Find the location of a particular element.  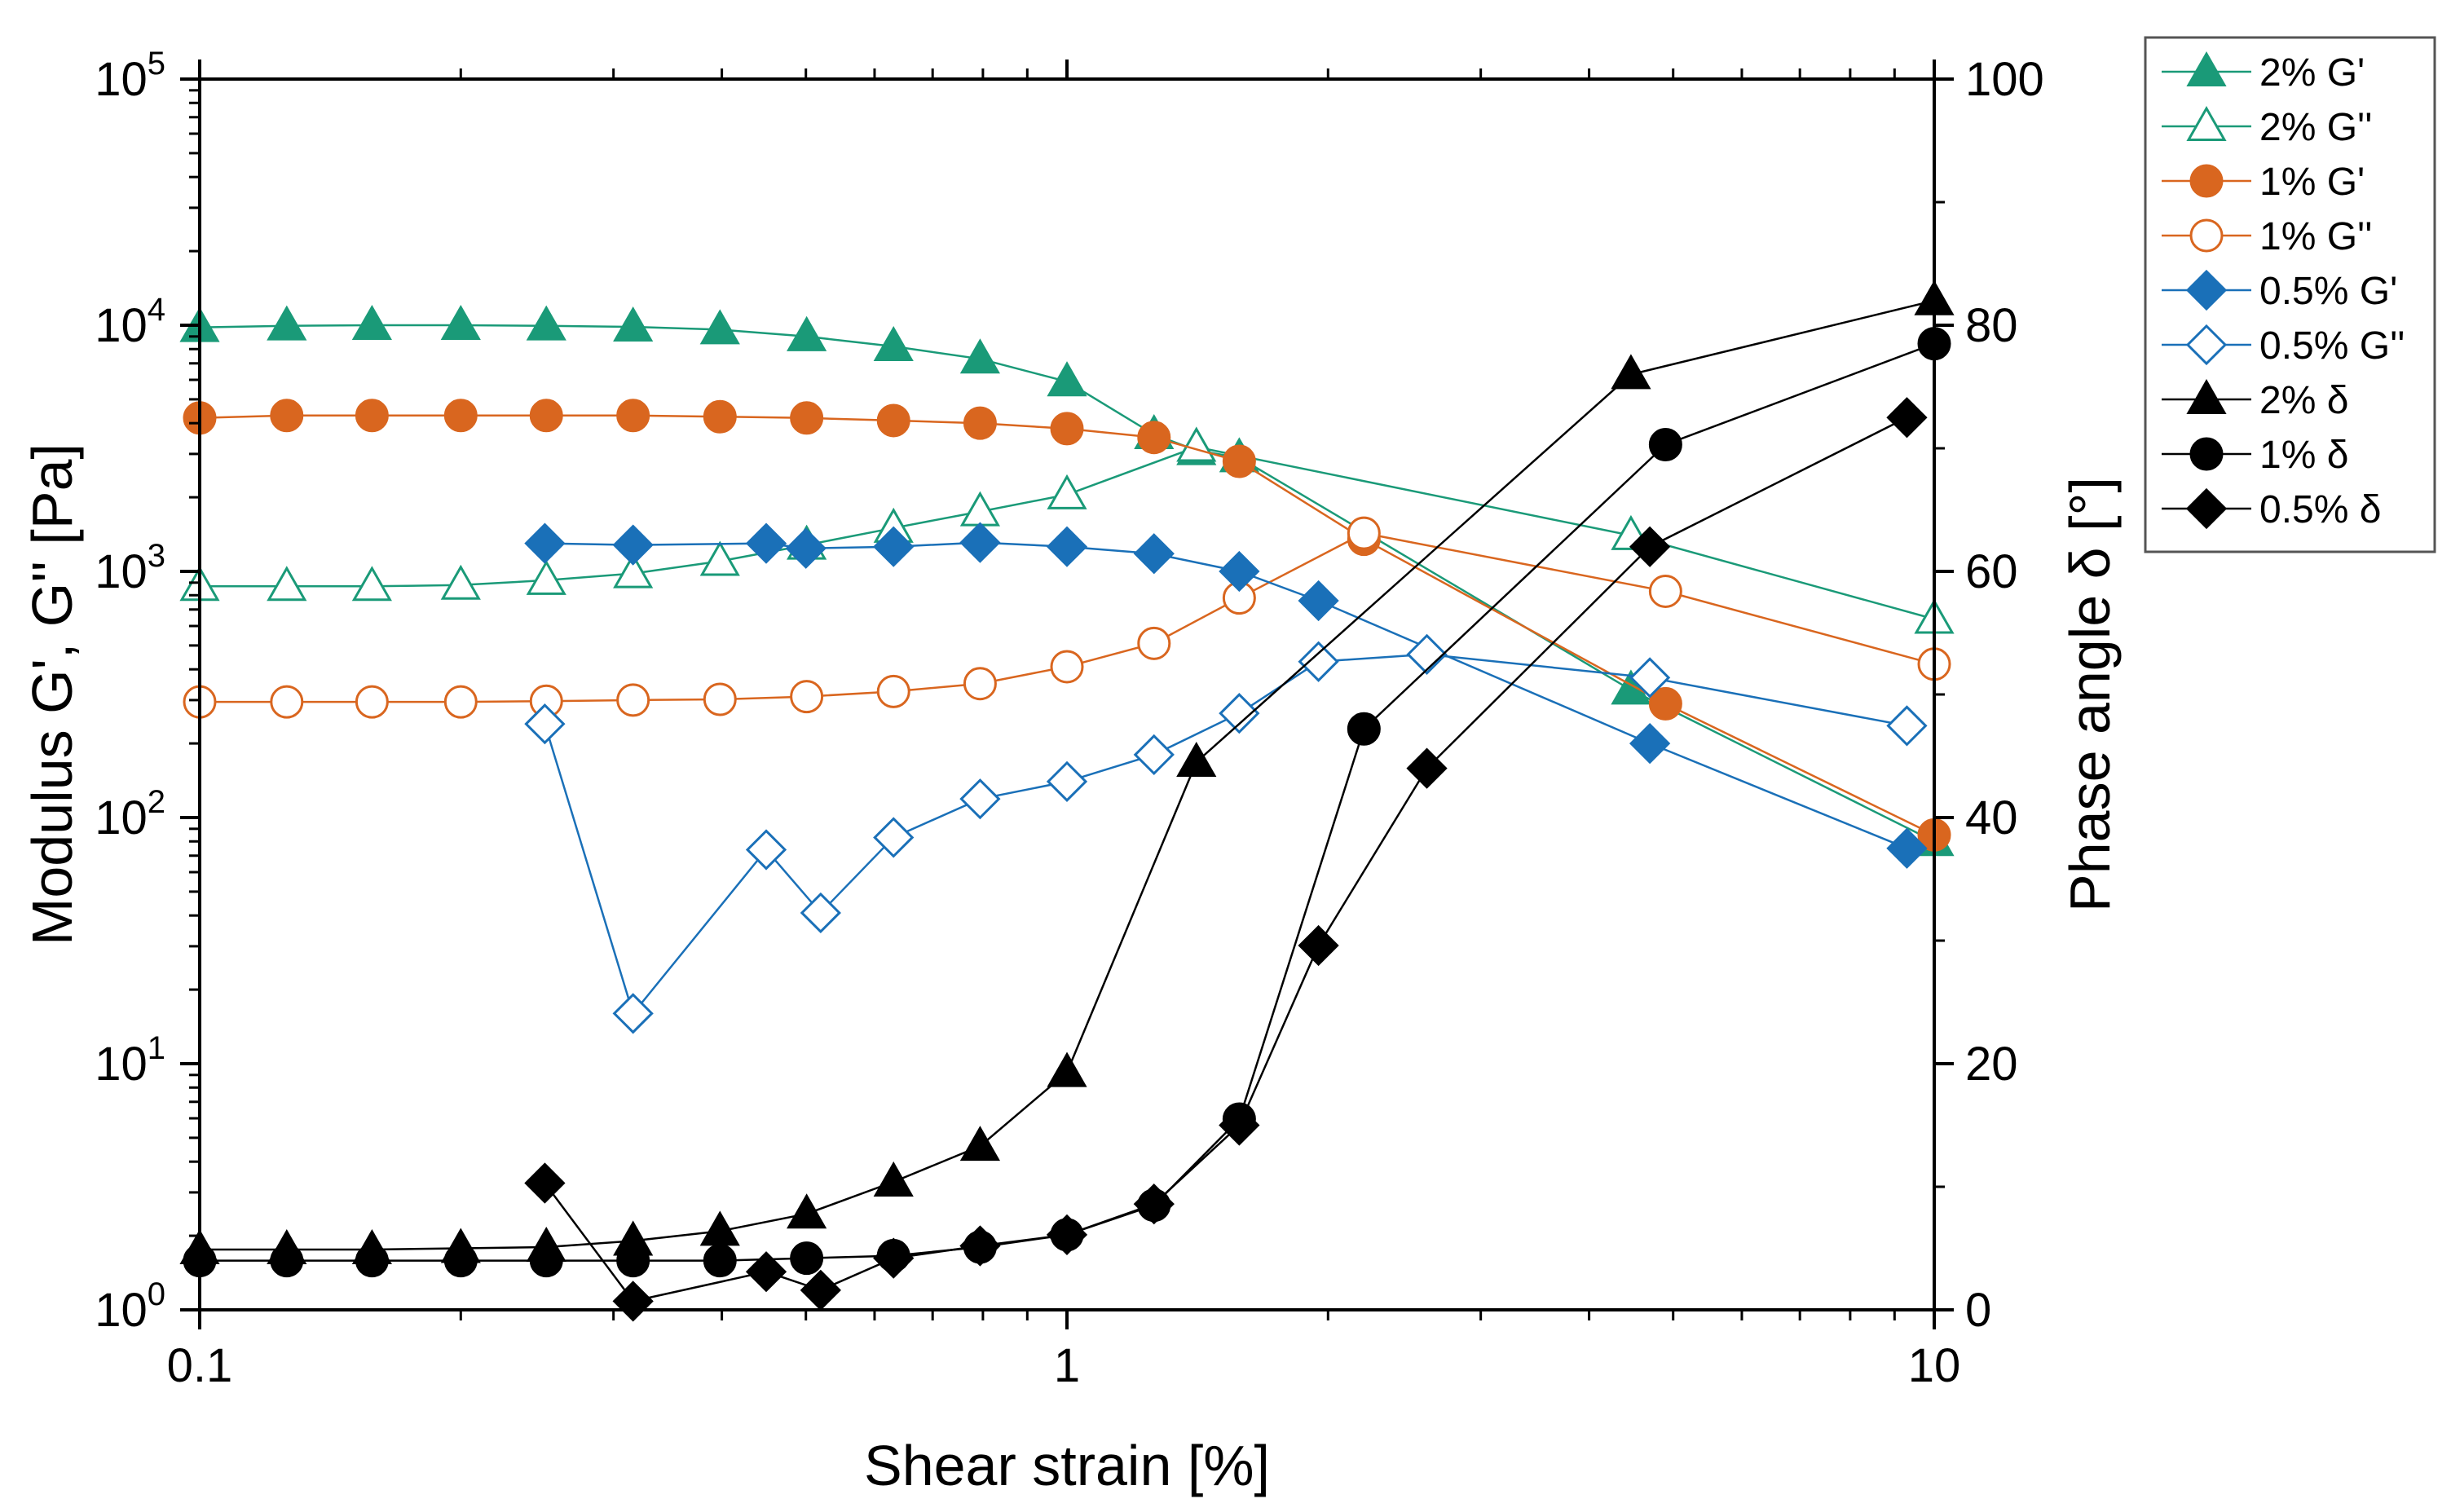

legend-entry-2: 1% G' is located at coordinates (2263, 182).